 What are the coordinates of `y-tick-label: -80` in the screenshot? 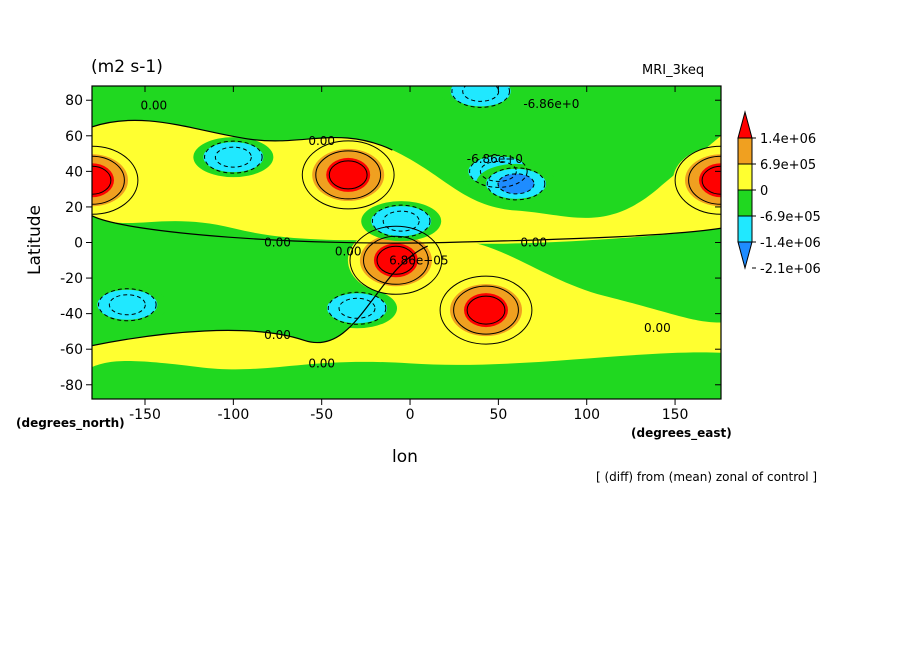 It's located at (71, 386).